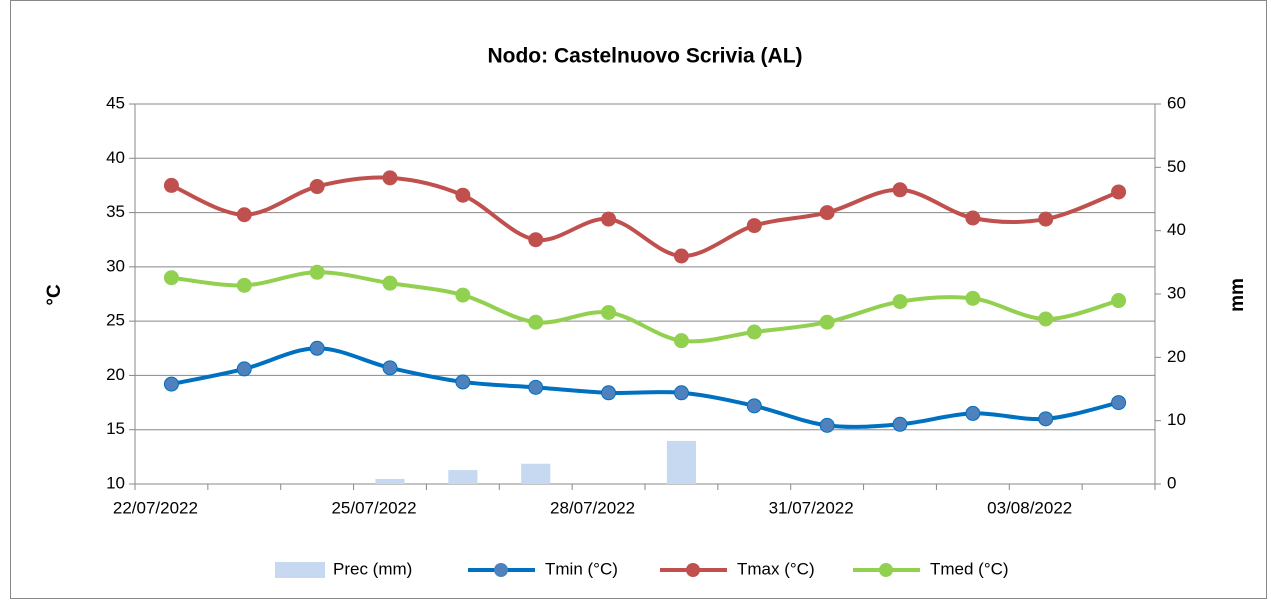  What do you see at coordinates (592, 507) in the screenshot?
I see `x-tick-label: 28/07/2022` at bounding box center [592, 507].